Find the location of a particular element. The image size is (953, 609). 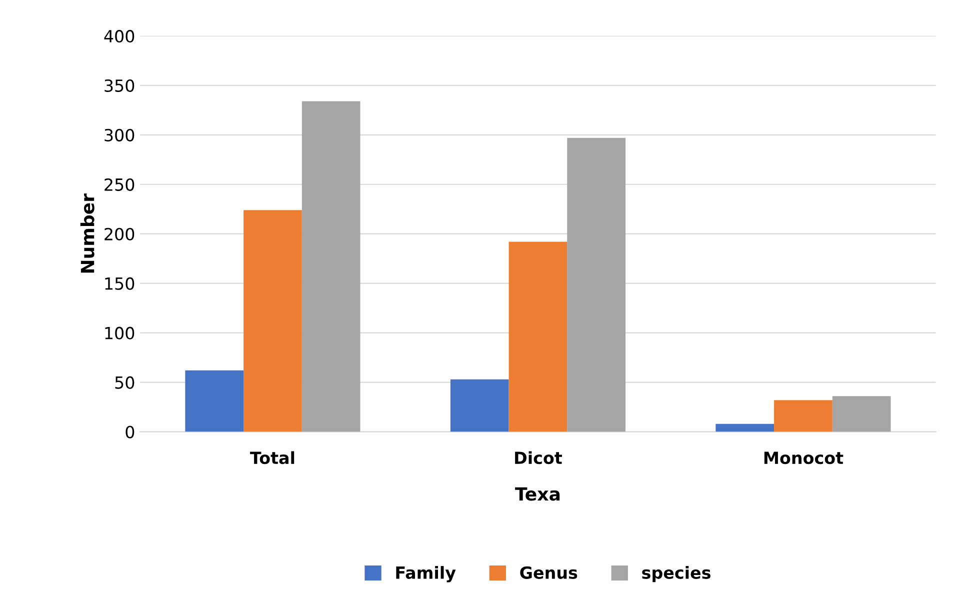

y-tick-label: 0 is located at coordinates (130, 432).